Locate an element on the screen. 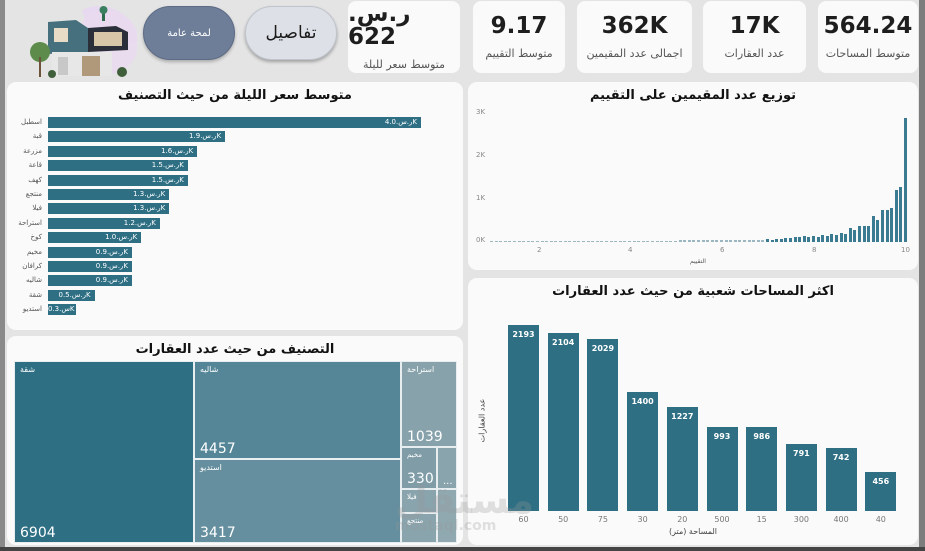 Image resolution: width=925 pixels, height=551 pixels. bar-row: قبة ر.س.1.9K is located at coordinates (235, 137).